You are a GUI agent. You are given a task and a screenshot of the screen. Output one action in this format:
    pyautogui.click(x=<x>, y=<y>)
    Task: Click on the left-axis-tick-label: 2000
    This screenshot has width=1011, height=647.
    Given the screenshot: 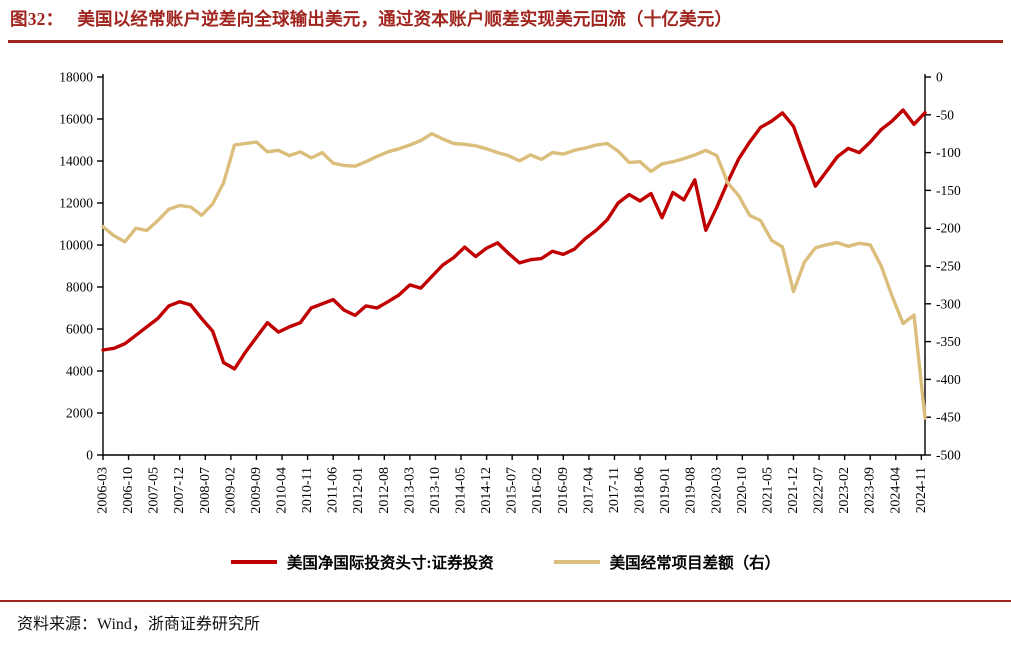 What is the action you would take?
    pyautogui.click(x=79, y=413)
    